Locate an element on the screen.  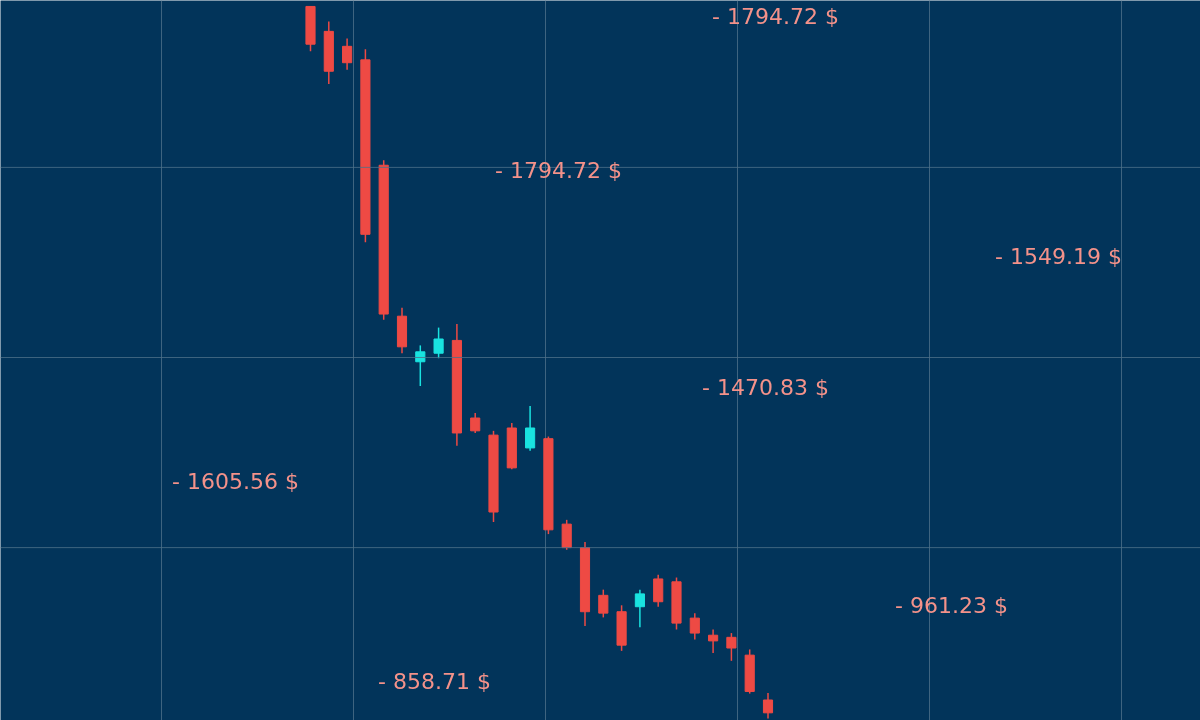
text: - 1549.19 $ is located at coordinates (1058, 256).